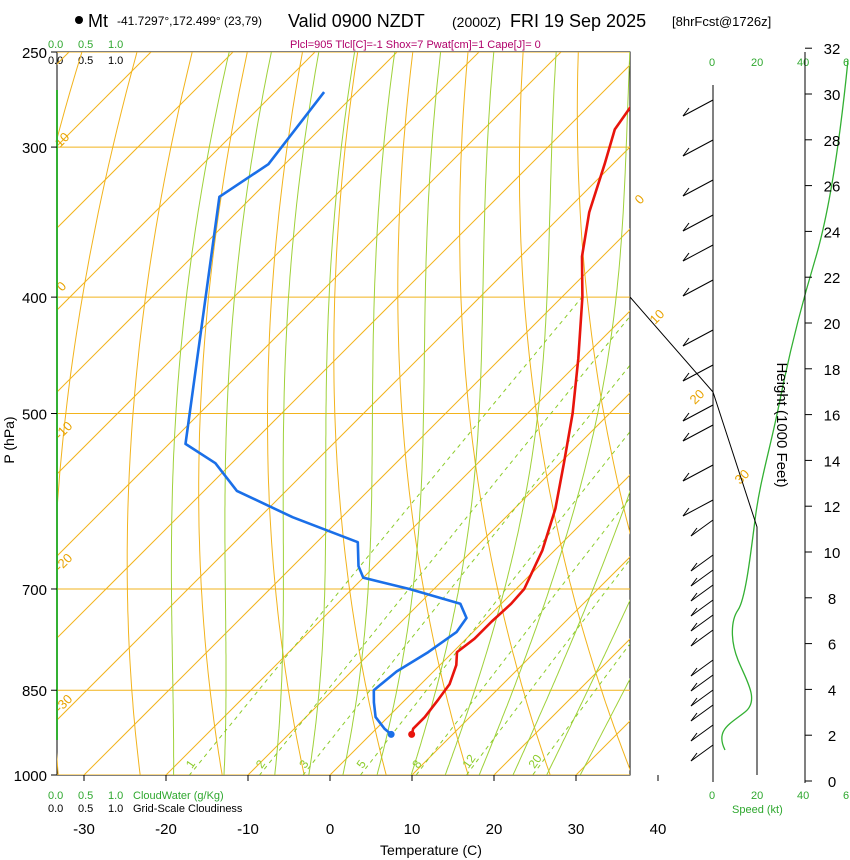  I want to click on temperature-tick-label: 20, so click(494, 829).